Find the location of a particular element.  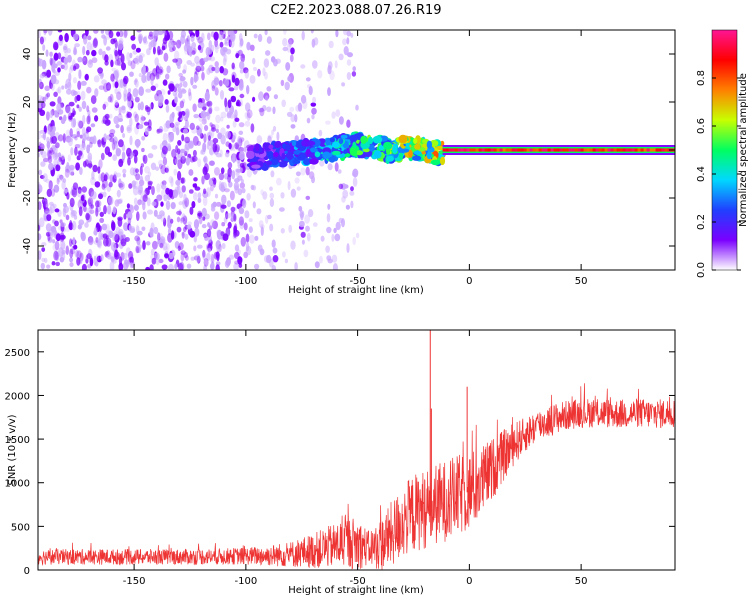

y-tick-label: 2000 is located at coordinates (17, 396).